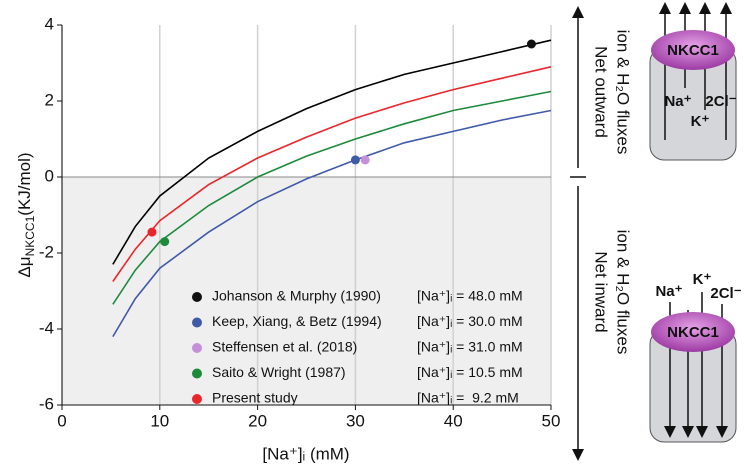 The height and width of the screenshot is (475, 746). Describe the element at coordinates (279, 372) in the screenshot. I see `legend-name: Saito & Wright (1987)` at that location.